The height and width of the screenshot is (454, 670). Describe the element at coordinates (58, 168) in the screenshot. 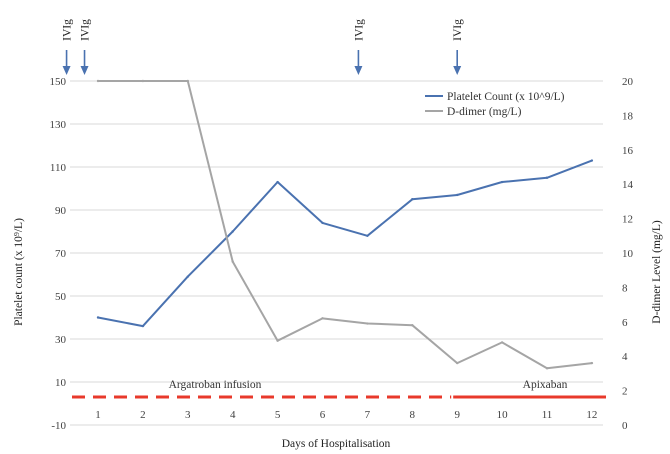

I see `left-tick-label: 110` at that location.